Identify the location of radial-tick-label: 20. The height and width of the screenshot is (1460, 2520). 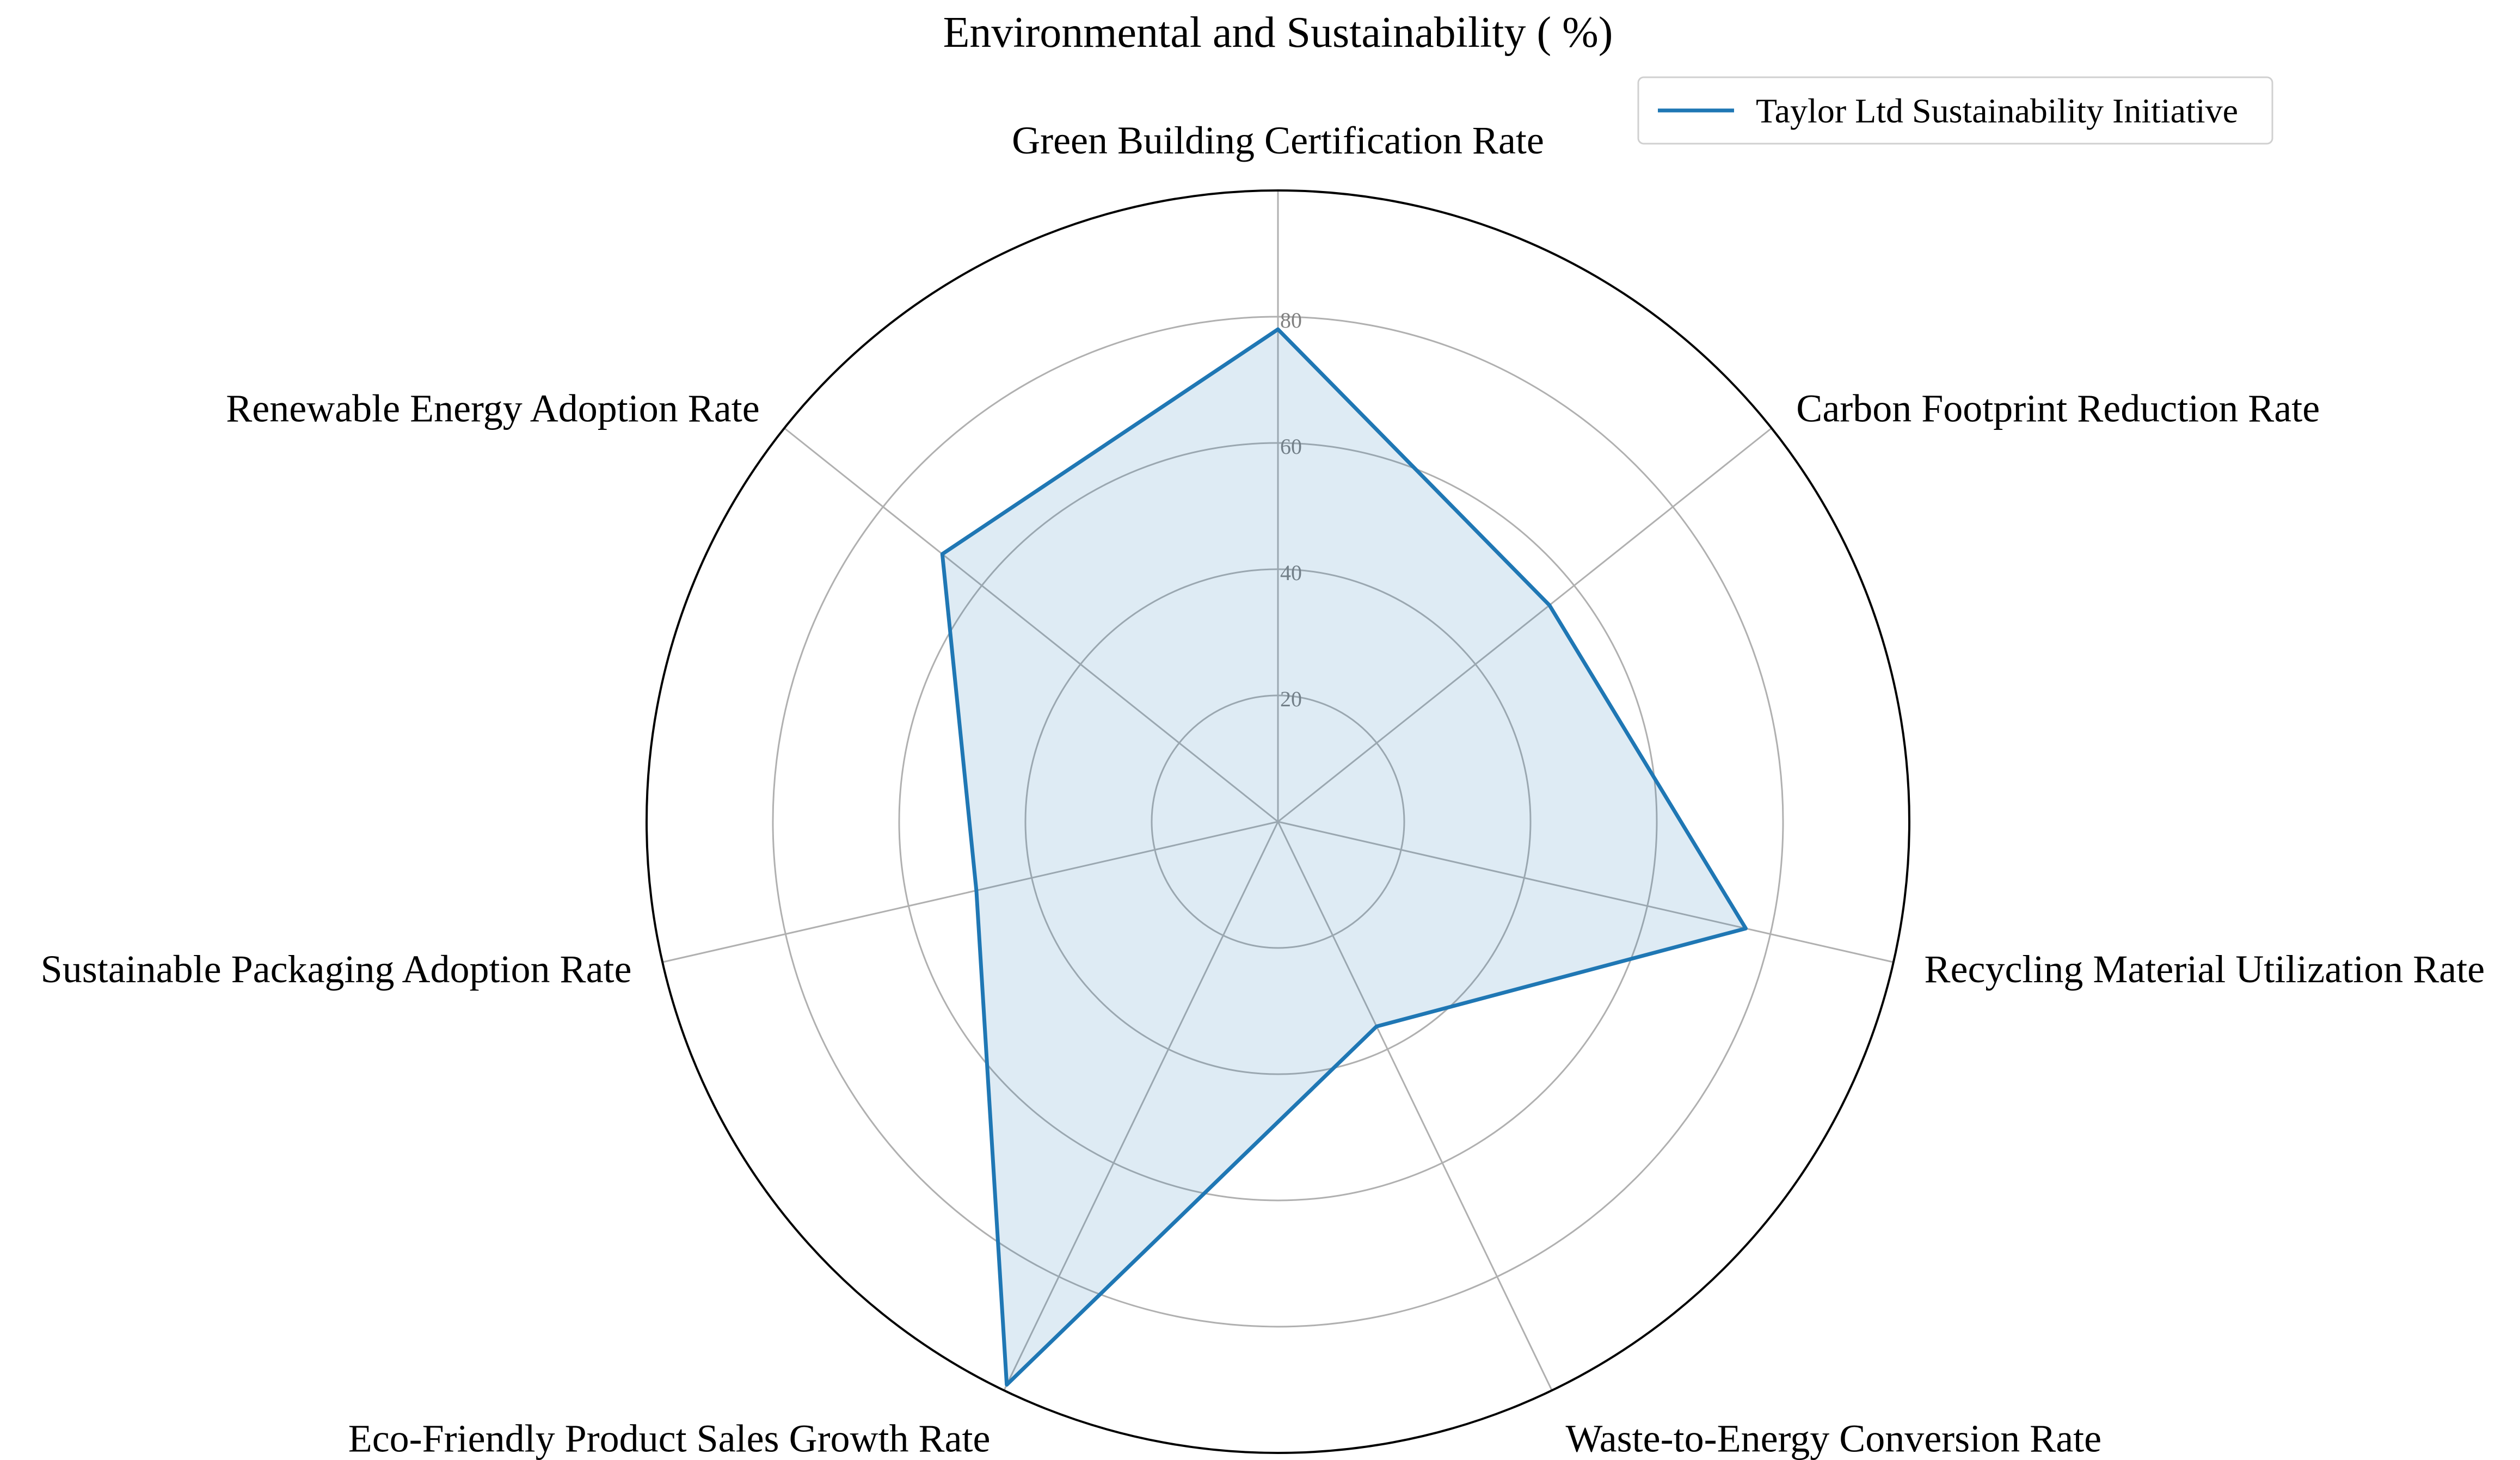
(1291, 699).